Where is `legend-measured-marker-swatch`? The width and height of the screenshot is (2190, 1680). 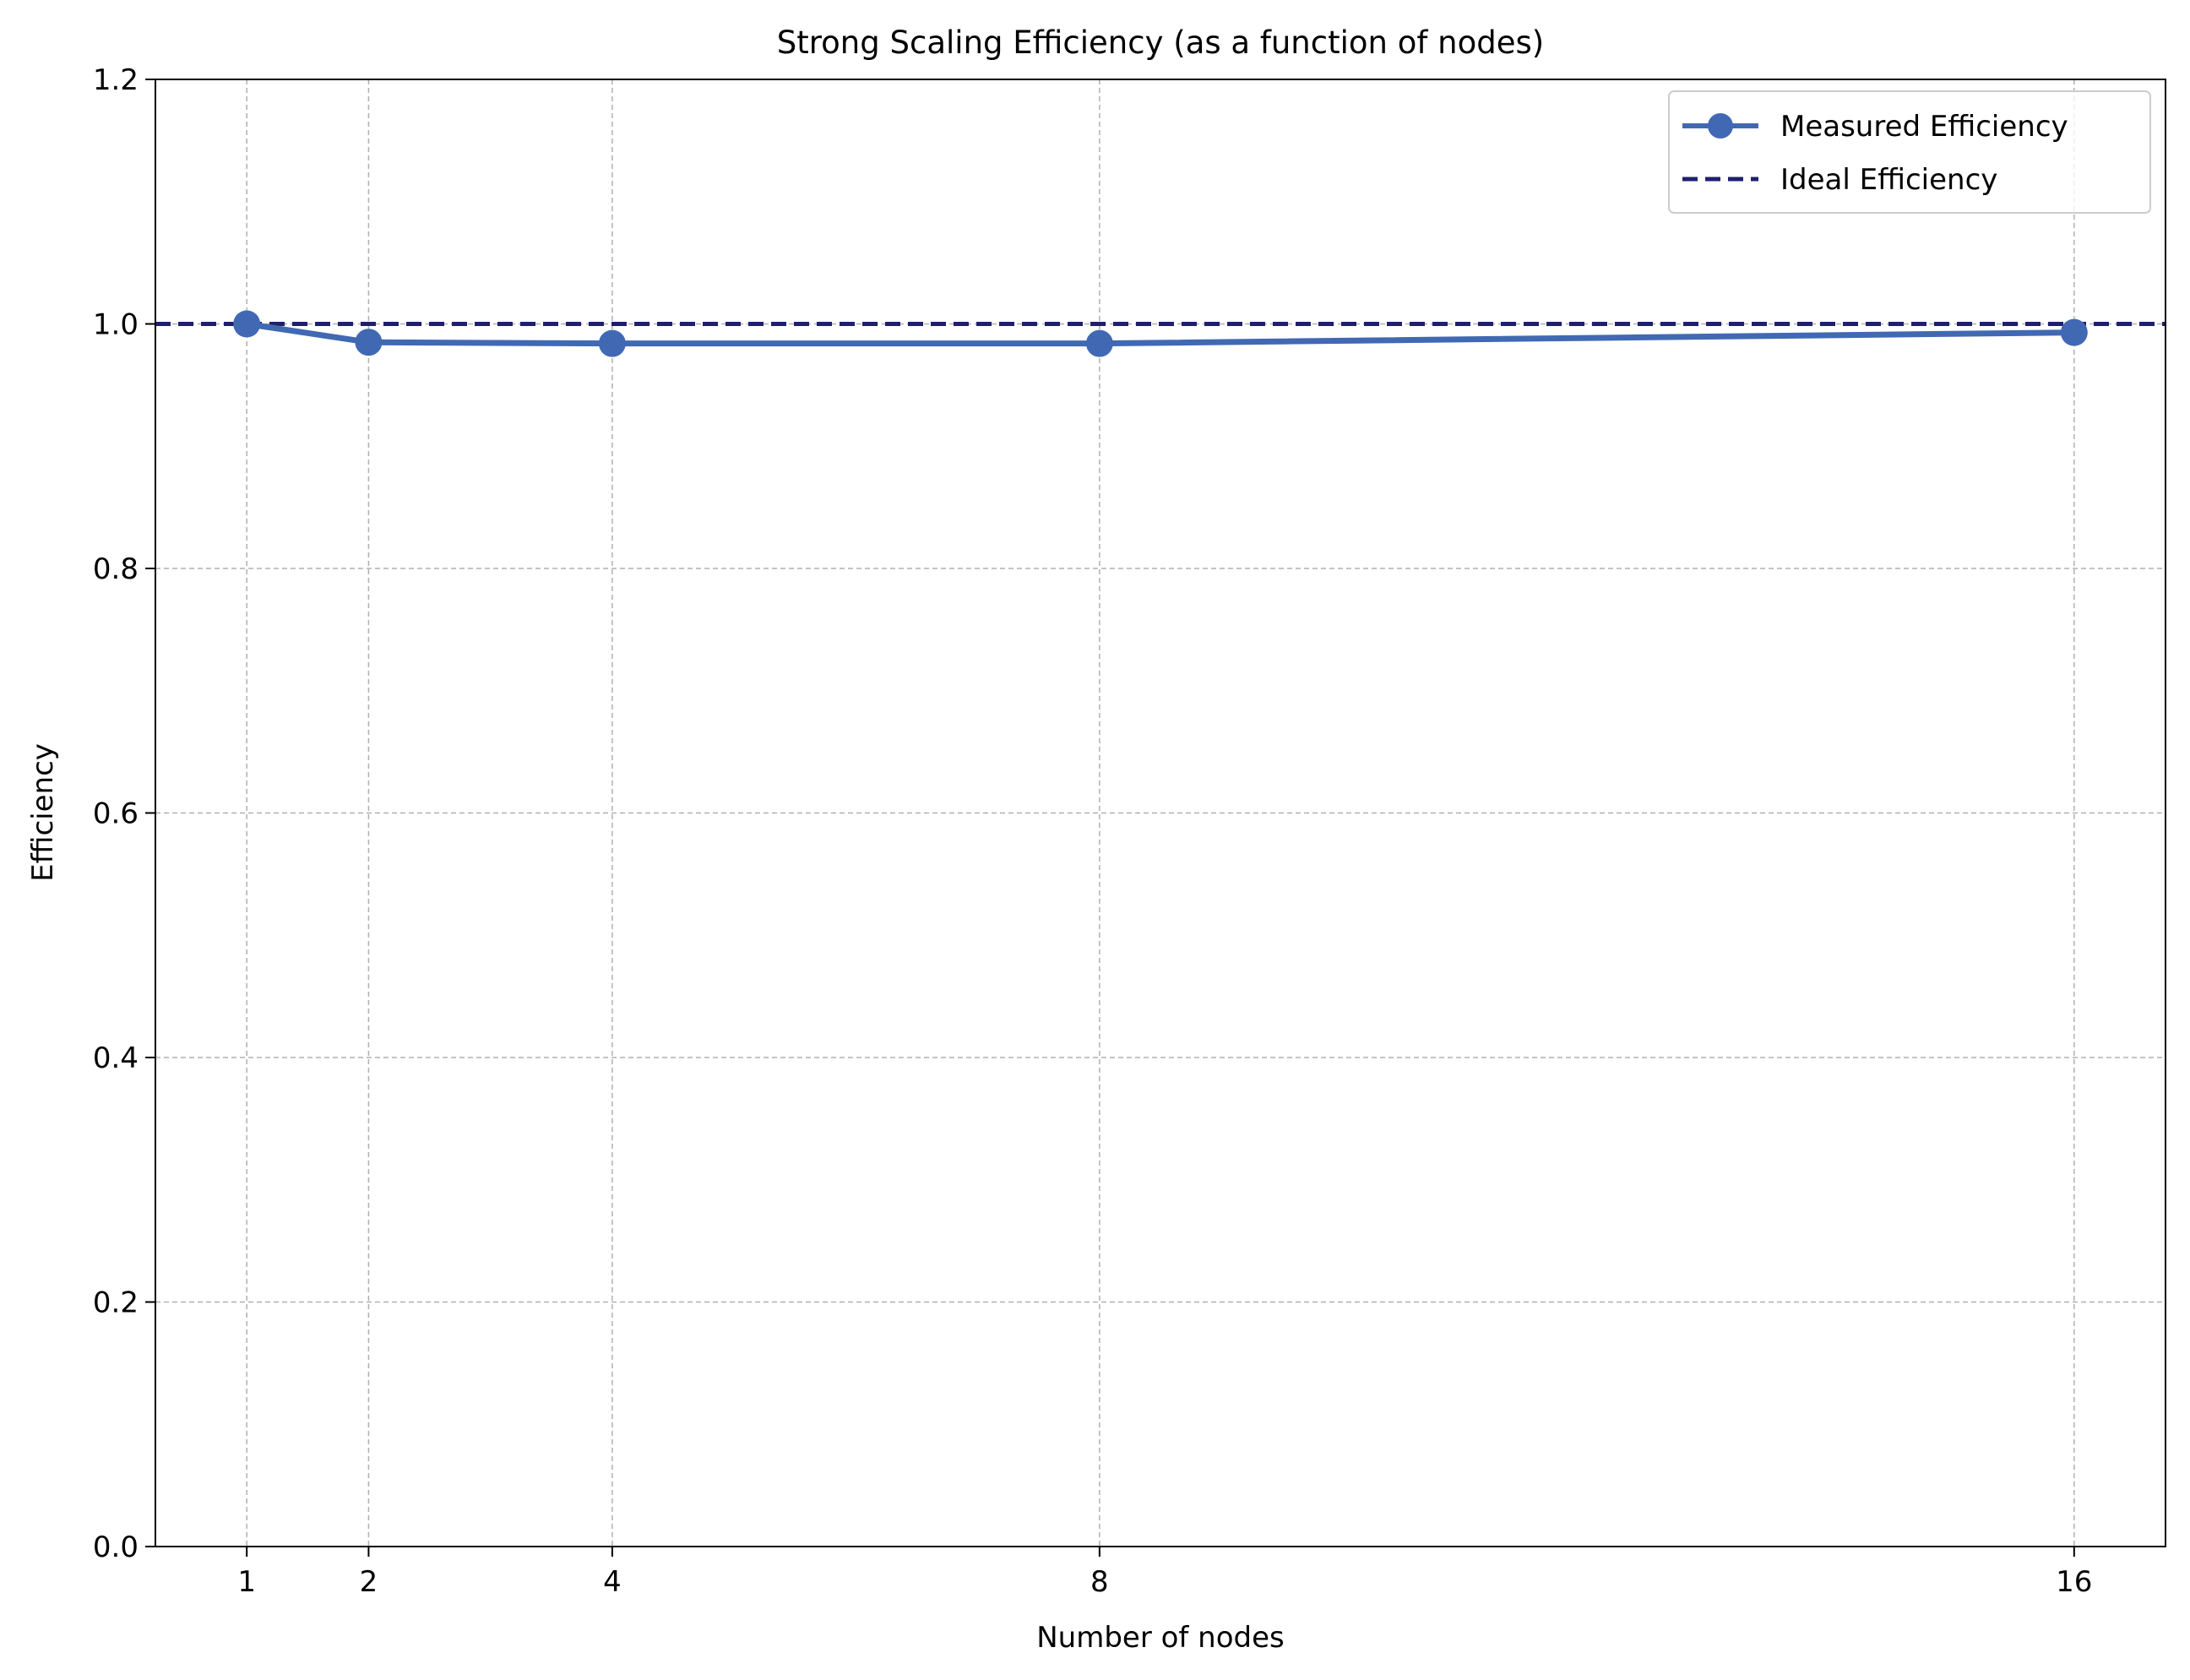
legend-measured-marker-swatch is located at coordinates (1720, 126).